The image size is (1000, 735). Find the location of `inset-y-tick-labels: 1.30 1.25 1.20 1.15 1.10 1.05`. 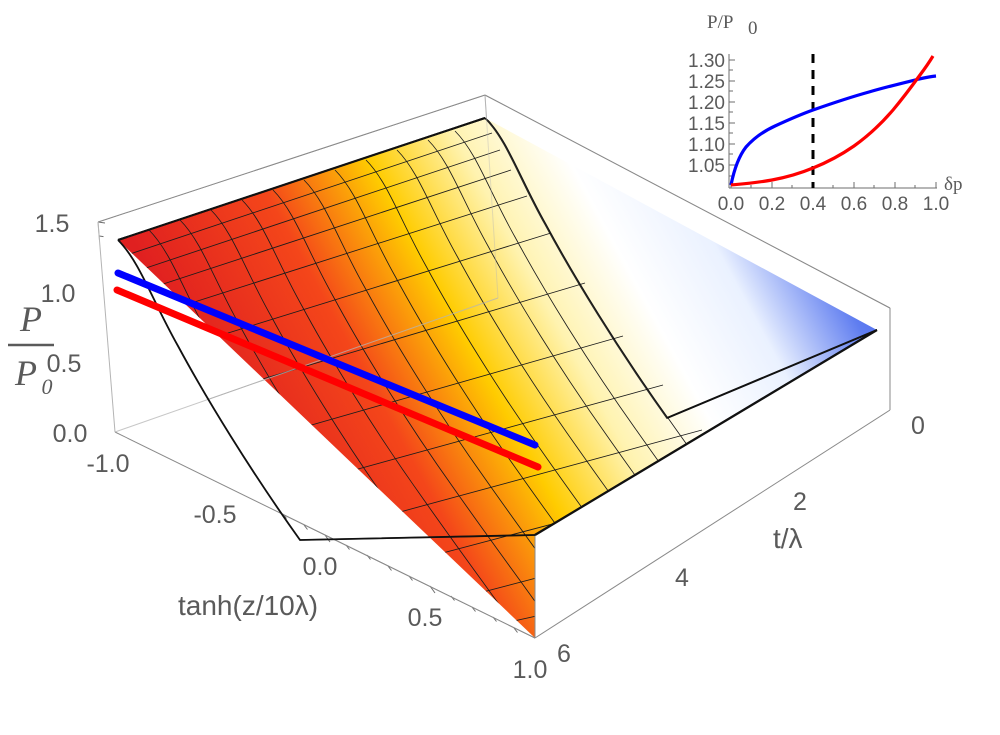

inset-y-tick-labels: 1.30 1.25 1.20 1.15 1.10 1.05 is located at coordinates (706, 114).